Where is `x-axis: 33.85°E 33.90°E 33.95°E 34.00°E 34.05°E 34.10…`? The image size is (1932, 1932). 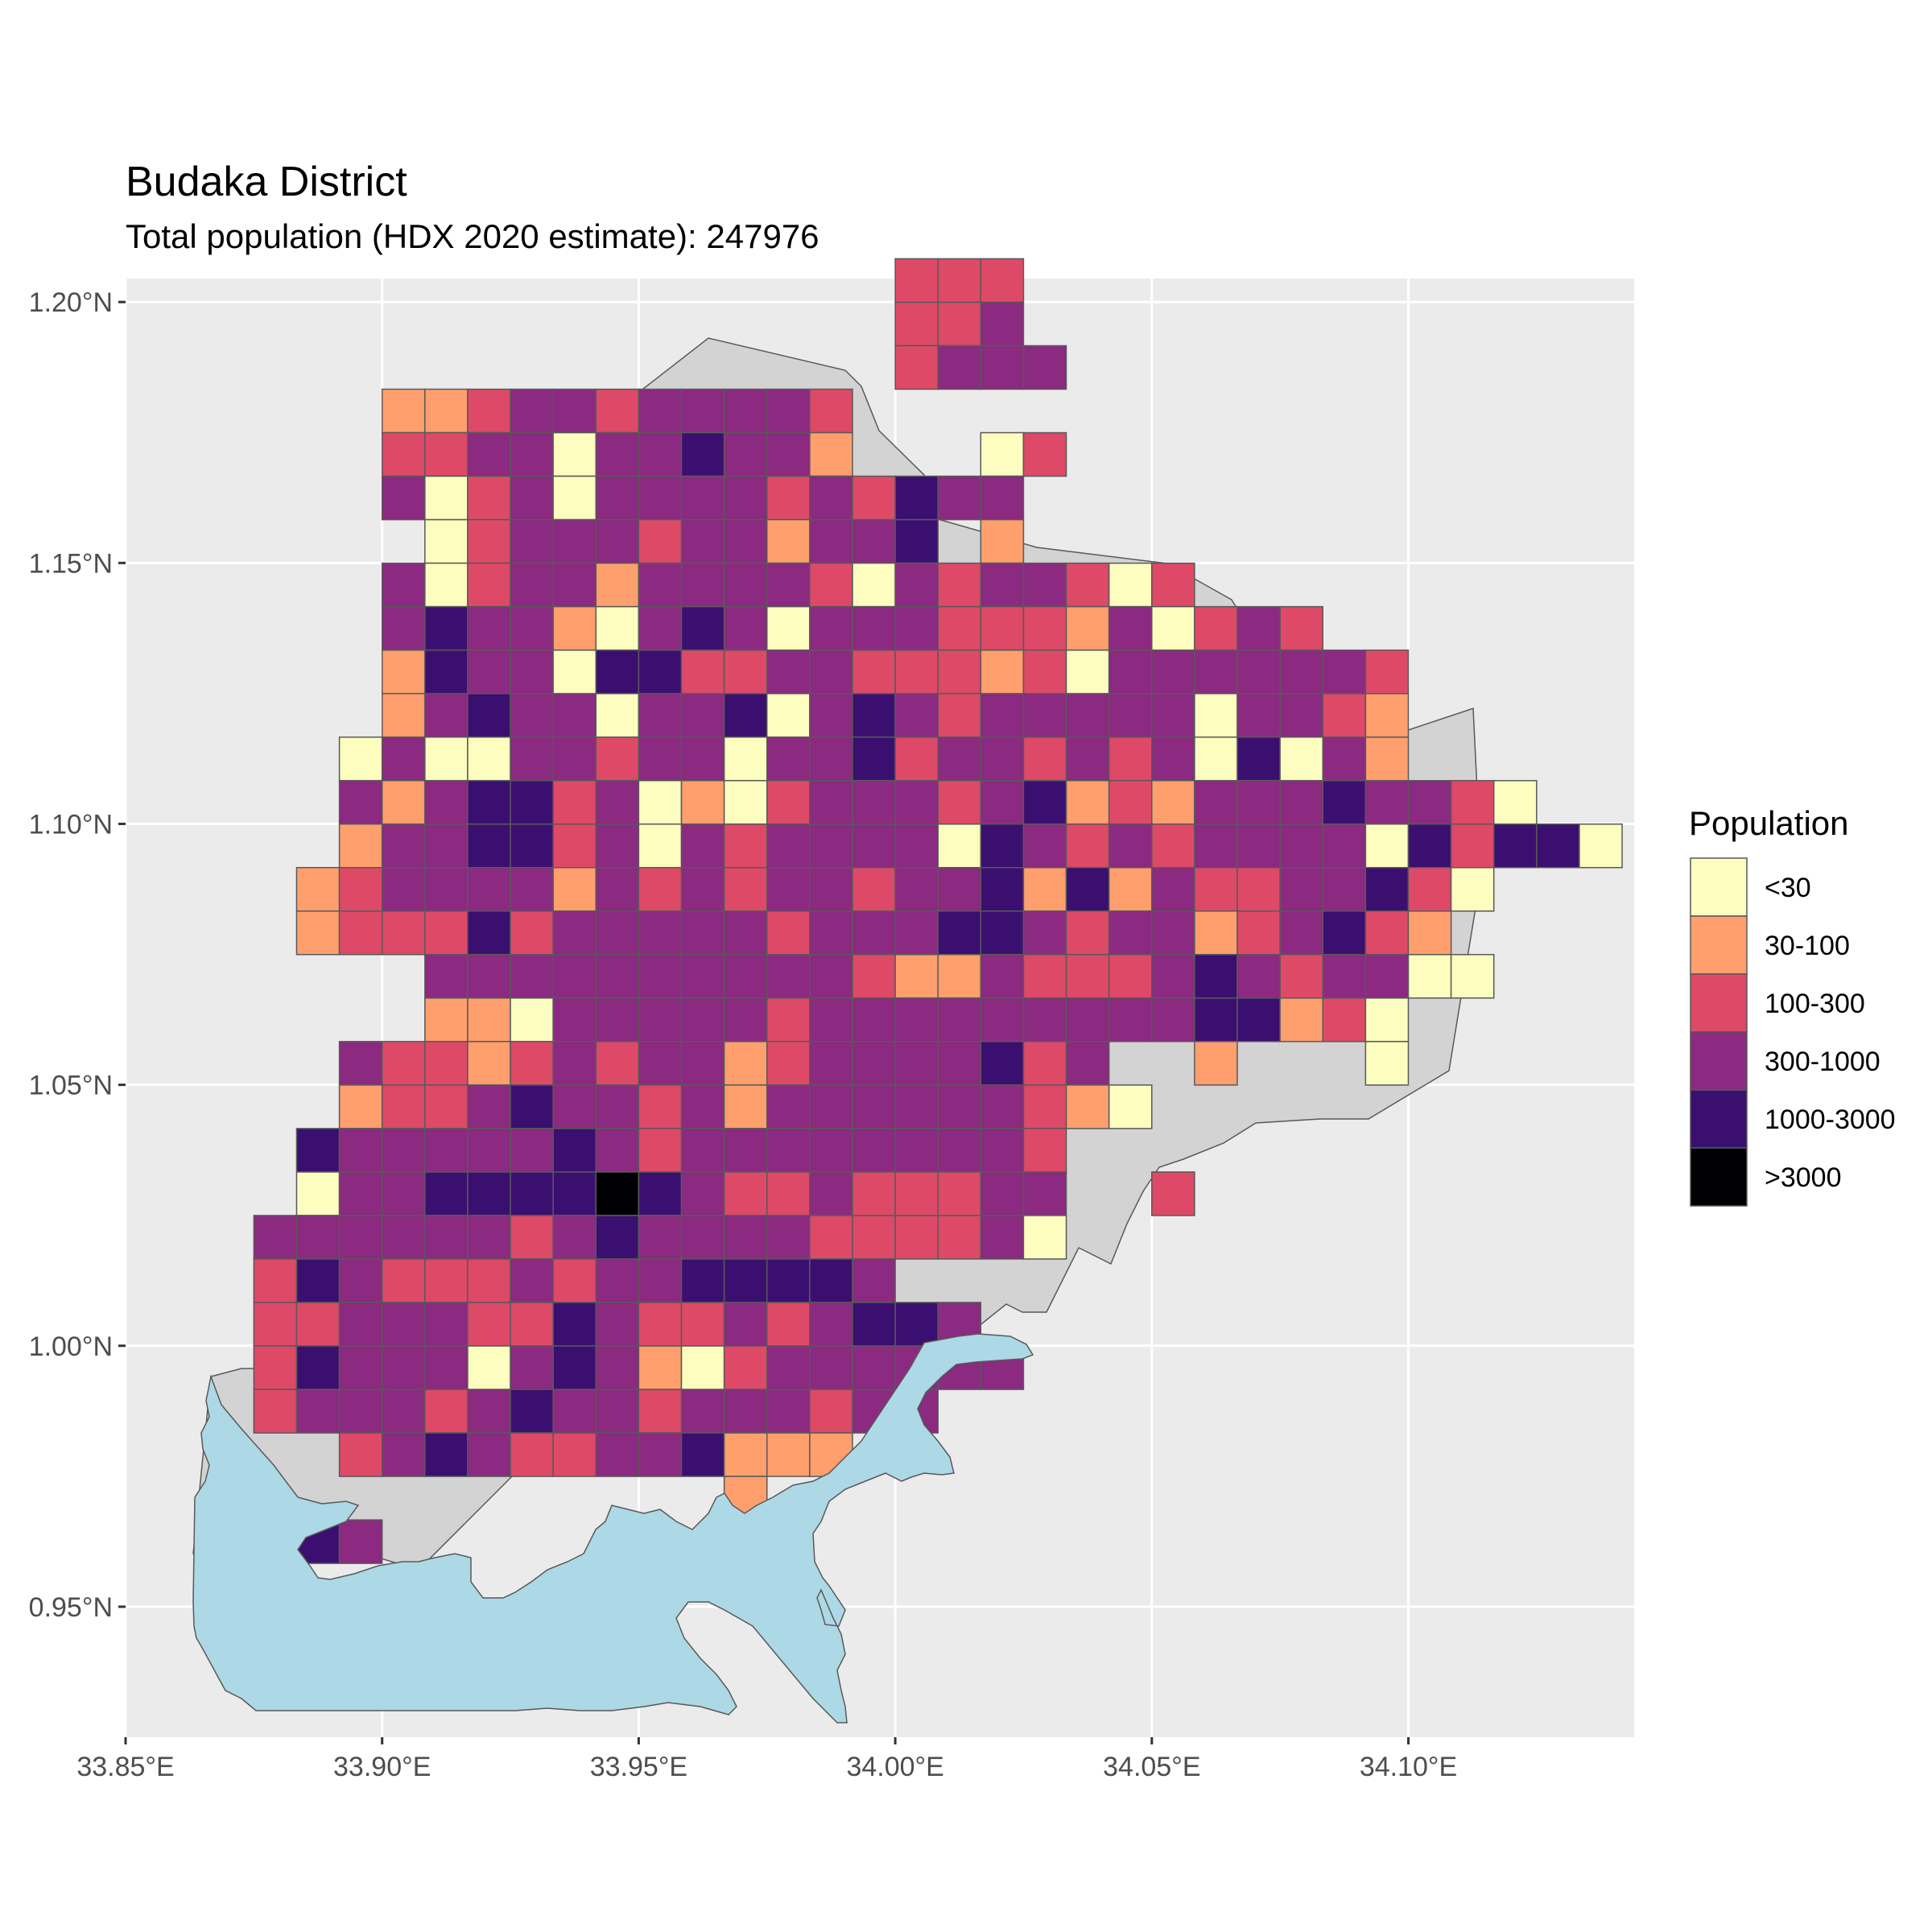 x-axis: 33.85°E 33.90°E 33.95°E 34.00°E 34.05°E 34.10… is located at coordinates (766, 1759).